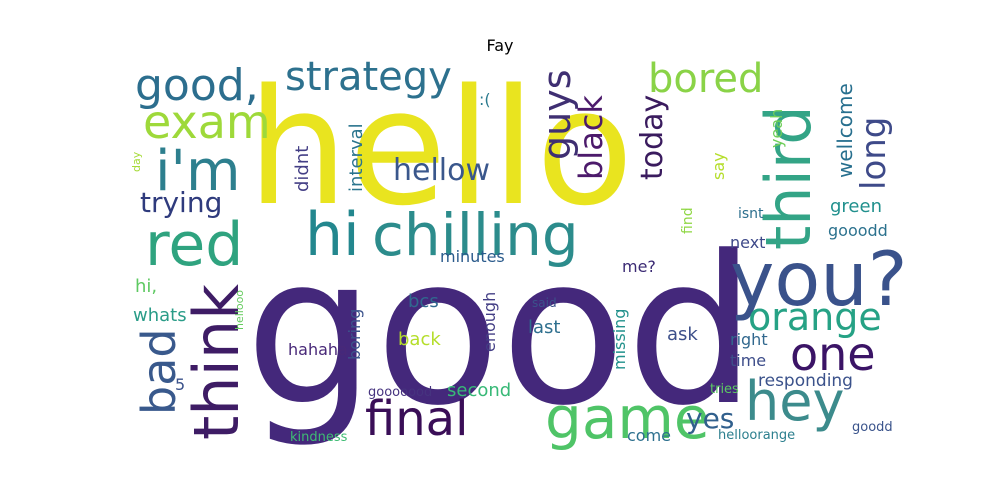 This screenshot has height=500, width=1000. I want to click on word-27: green, so click(856, 206).